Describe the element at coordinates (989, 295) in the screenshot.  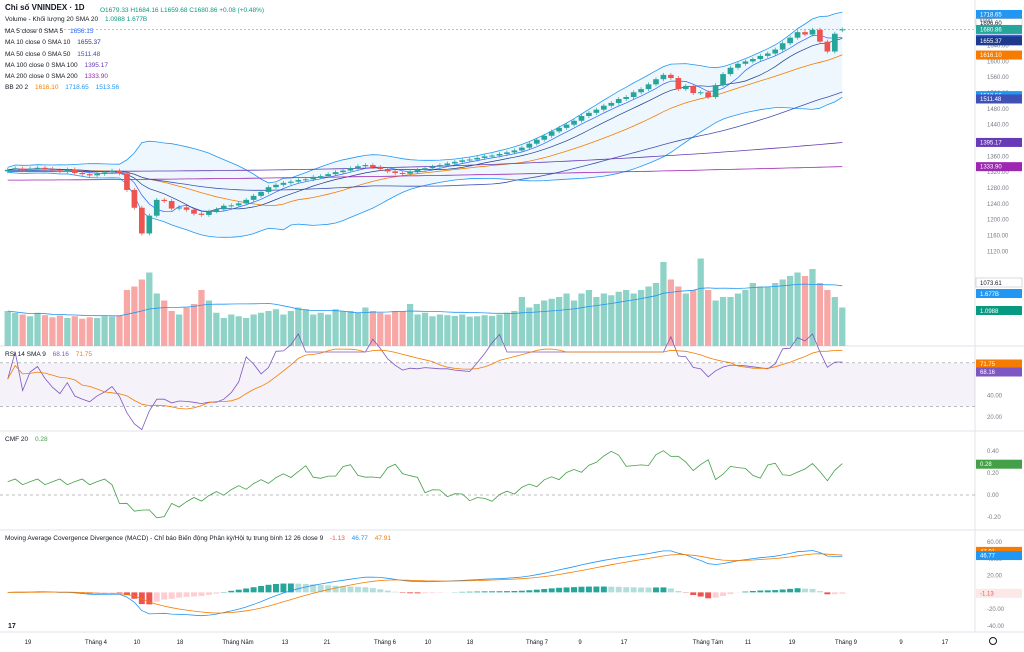
I see `volume-tag-label: 1.677B` at that location.